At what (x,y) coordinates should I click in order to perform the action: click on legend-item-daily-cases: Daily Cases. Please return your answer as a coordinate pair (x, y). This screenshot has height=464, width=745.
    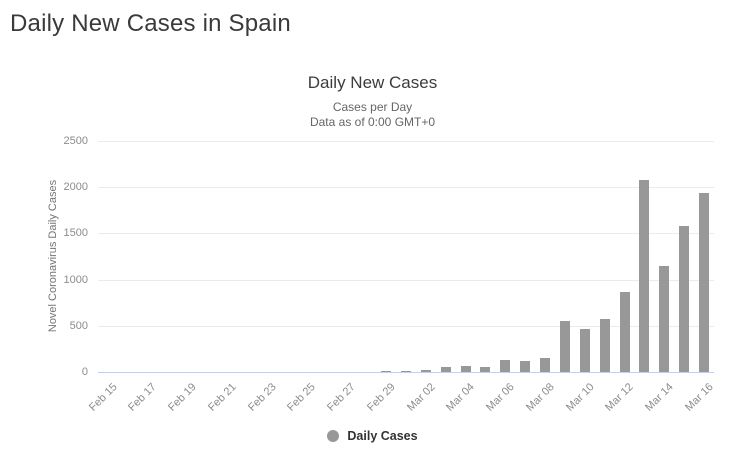
    Looking at the image, I should click on (372, 436).